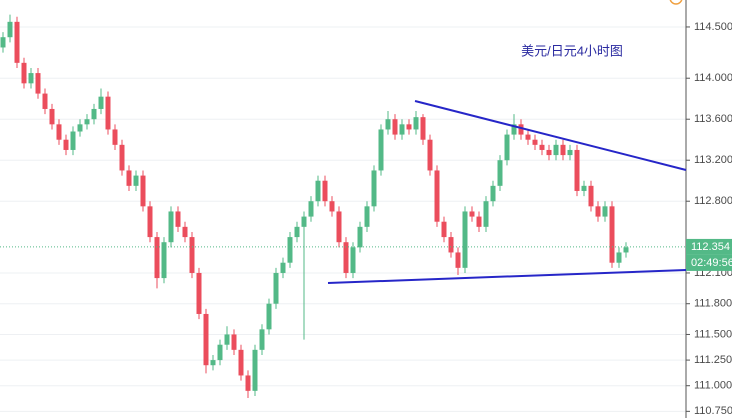  I want to click on countdown-box, so click(709, 262).